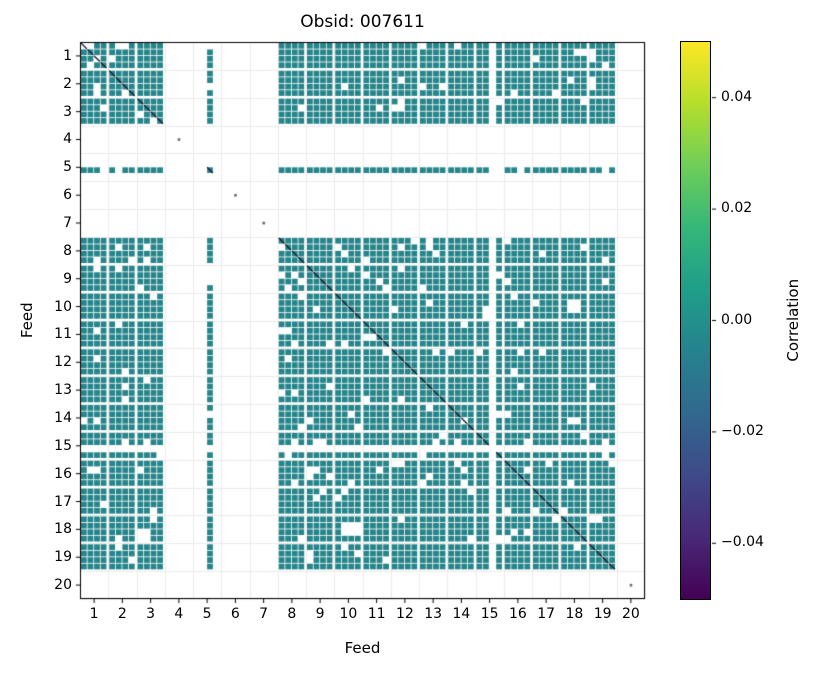 Image resolution: width=825 pixels, height=678 pixels. What do you see at coordinates (362, 648) in the screenshot?
I see `x-axis-label: Feed` at bounding box center [362, 648].